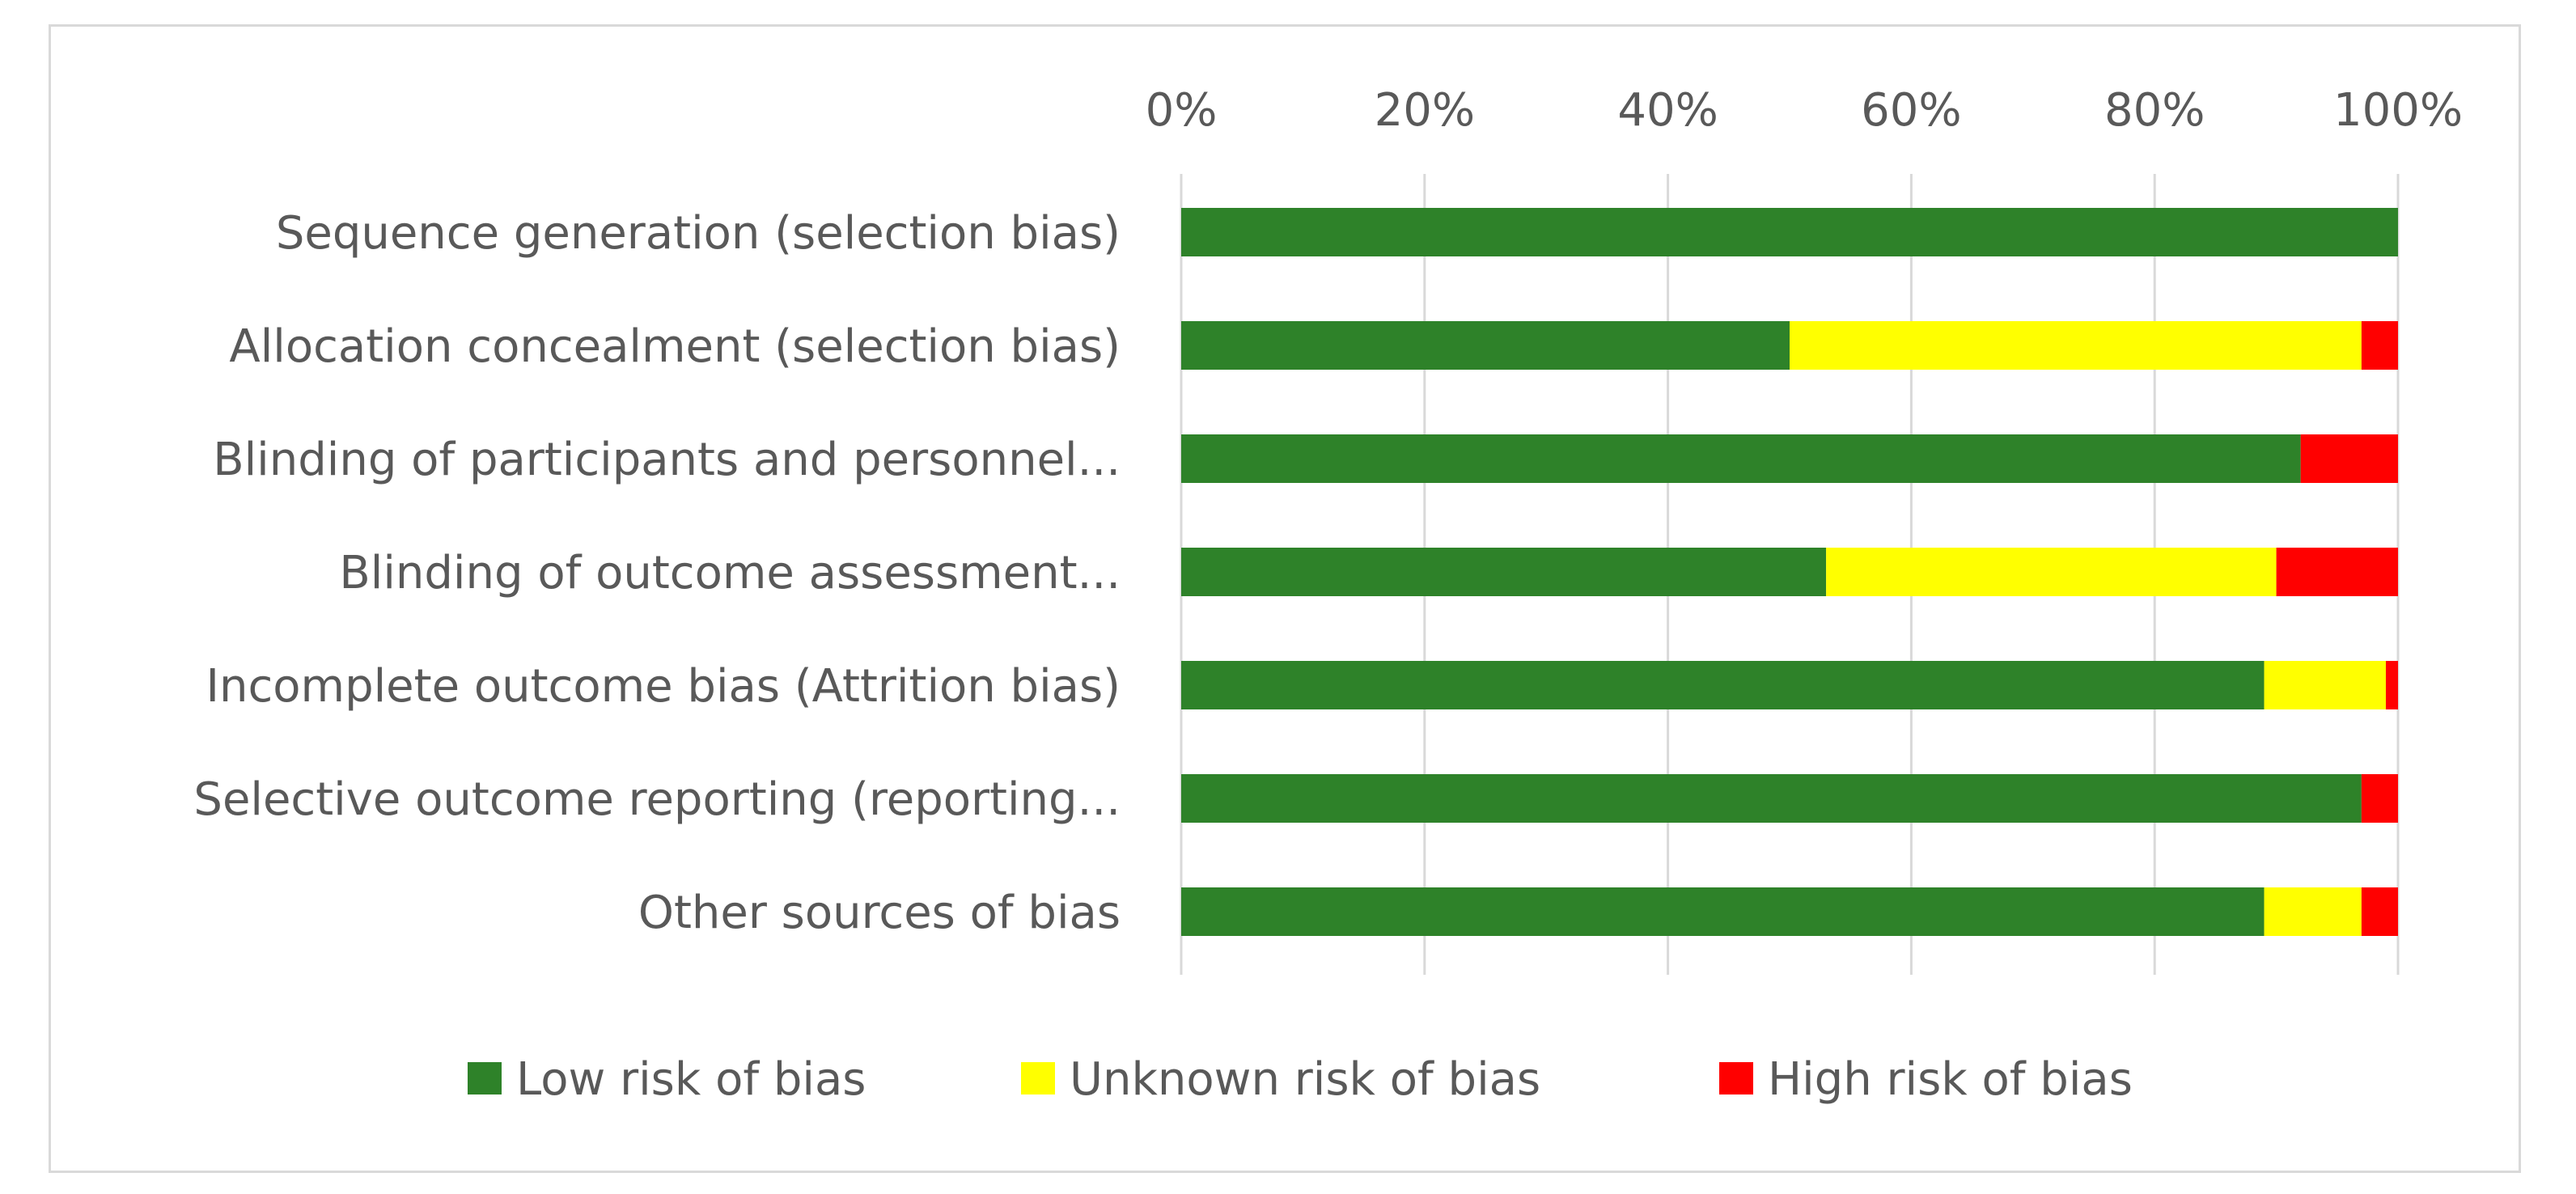 Image resolution: width=2576 pixels, height=1194 pixels. I want to click on x-tick-label: 100%, so click(2398, 111).